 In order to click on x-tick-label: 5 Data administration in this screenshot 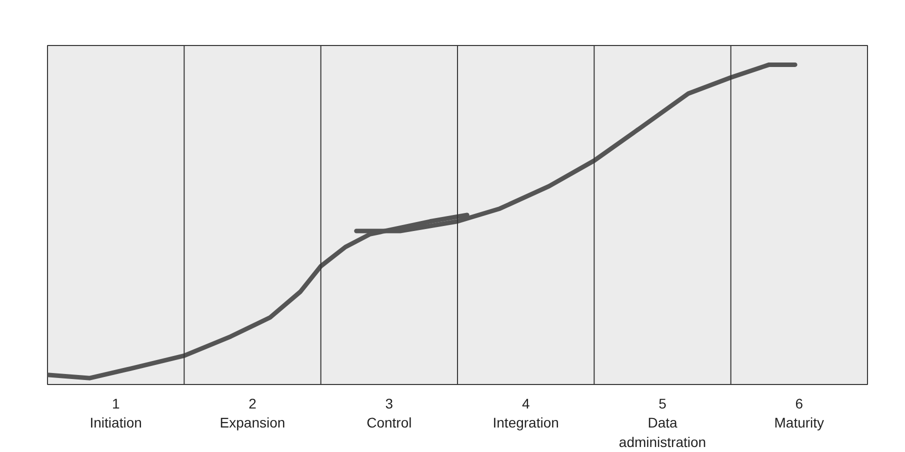, I will do `click(662, 423)`.